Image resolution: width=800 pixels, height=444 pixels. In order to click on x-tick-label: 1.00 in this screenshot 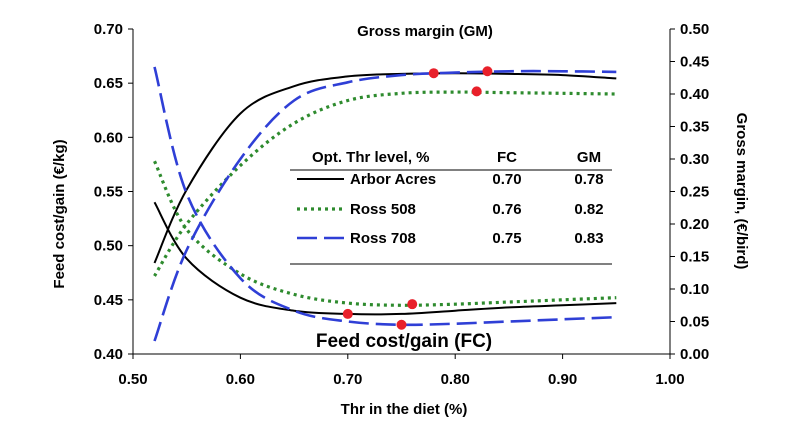, I will do `click(669, 379)`.